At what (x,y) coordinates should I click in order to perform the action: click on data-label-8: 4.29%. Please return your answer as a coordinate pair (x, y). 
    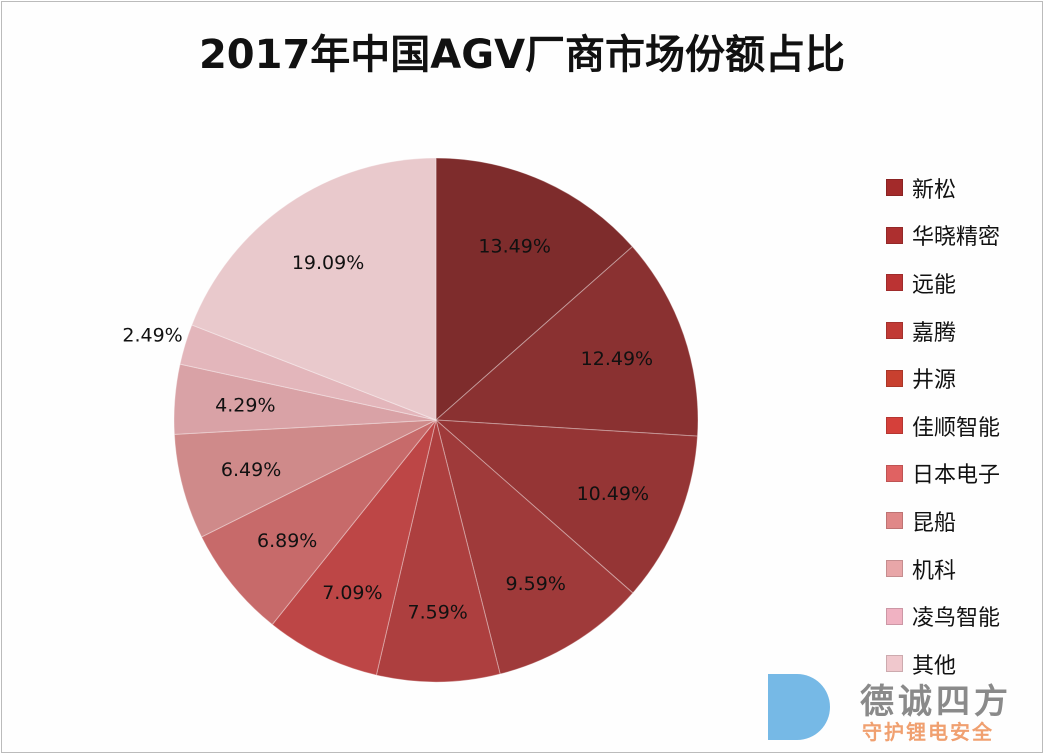
    Looking at the image, I should click on (245, 406).